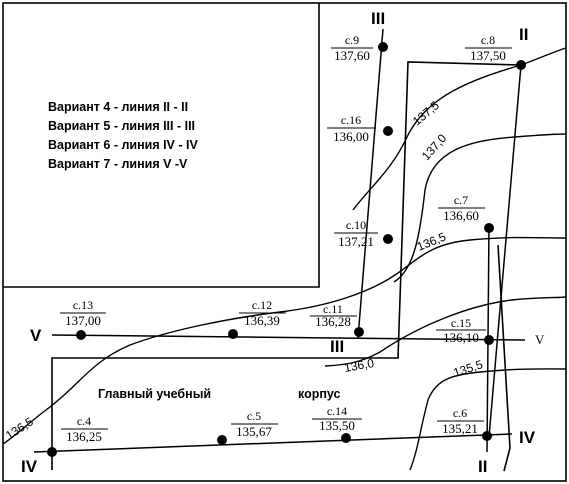  Describe the element at coordinates (118, 107) in the screenshot. I see `legend-line-variant-4: Вариант 4 - линия II - II` at that location.